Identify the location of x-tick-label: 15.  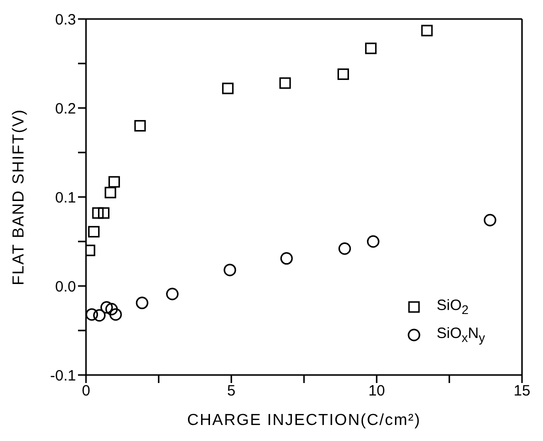
(522, 391).